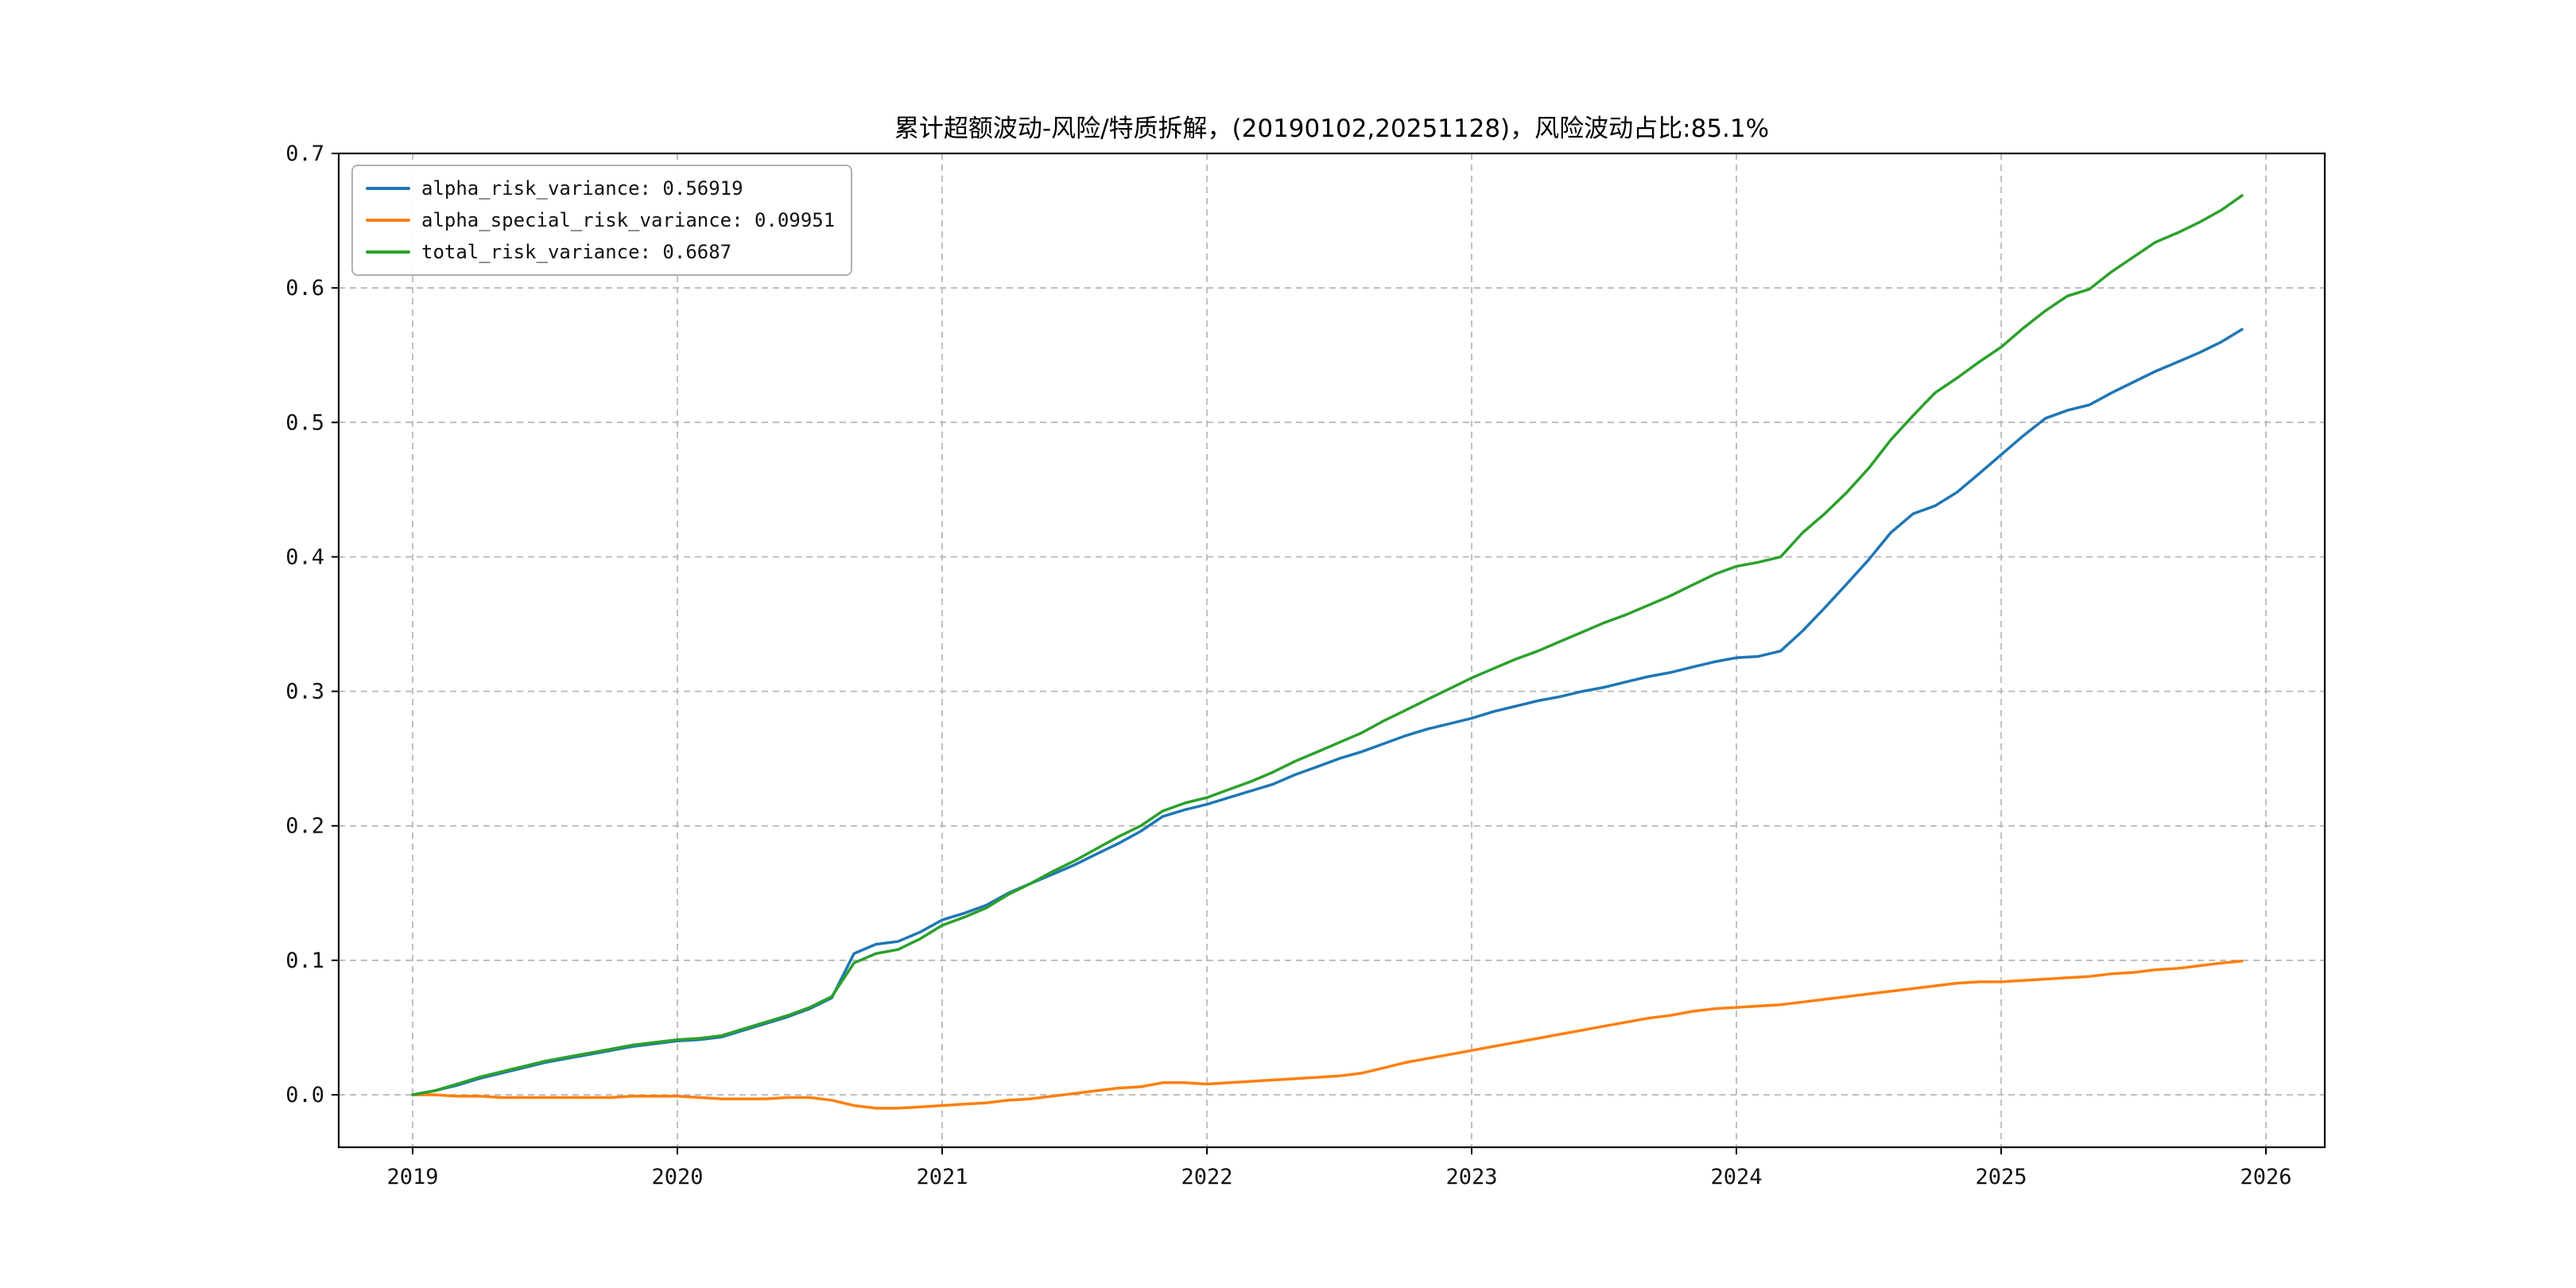 Image resolution: width=2576 pixels, height=1288 pixels. I want to click on x-tick-label: 2026, so click(2265, 1177).